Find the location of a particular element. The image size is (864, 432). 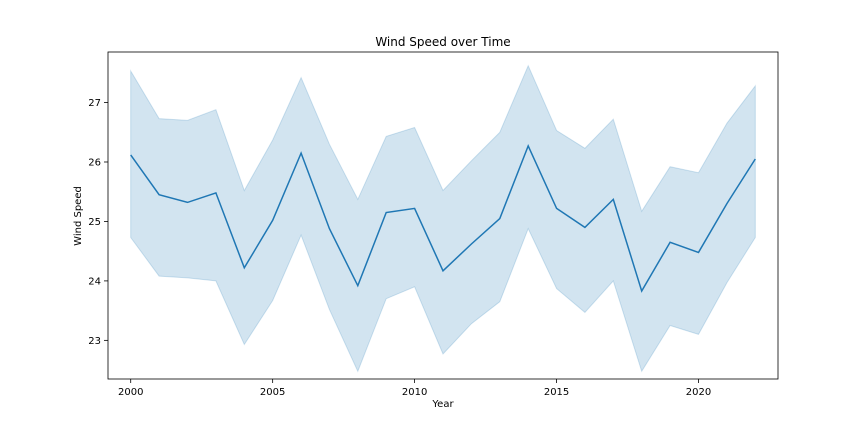

x-tick-label: 2000 is located at coordinates (130, 392).